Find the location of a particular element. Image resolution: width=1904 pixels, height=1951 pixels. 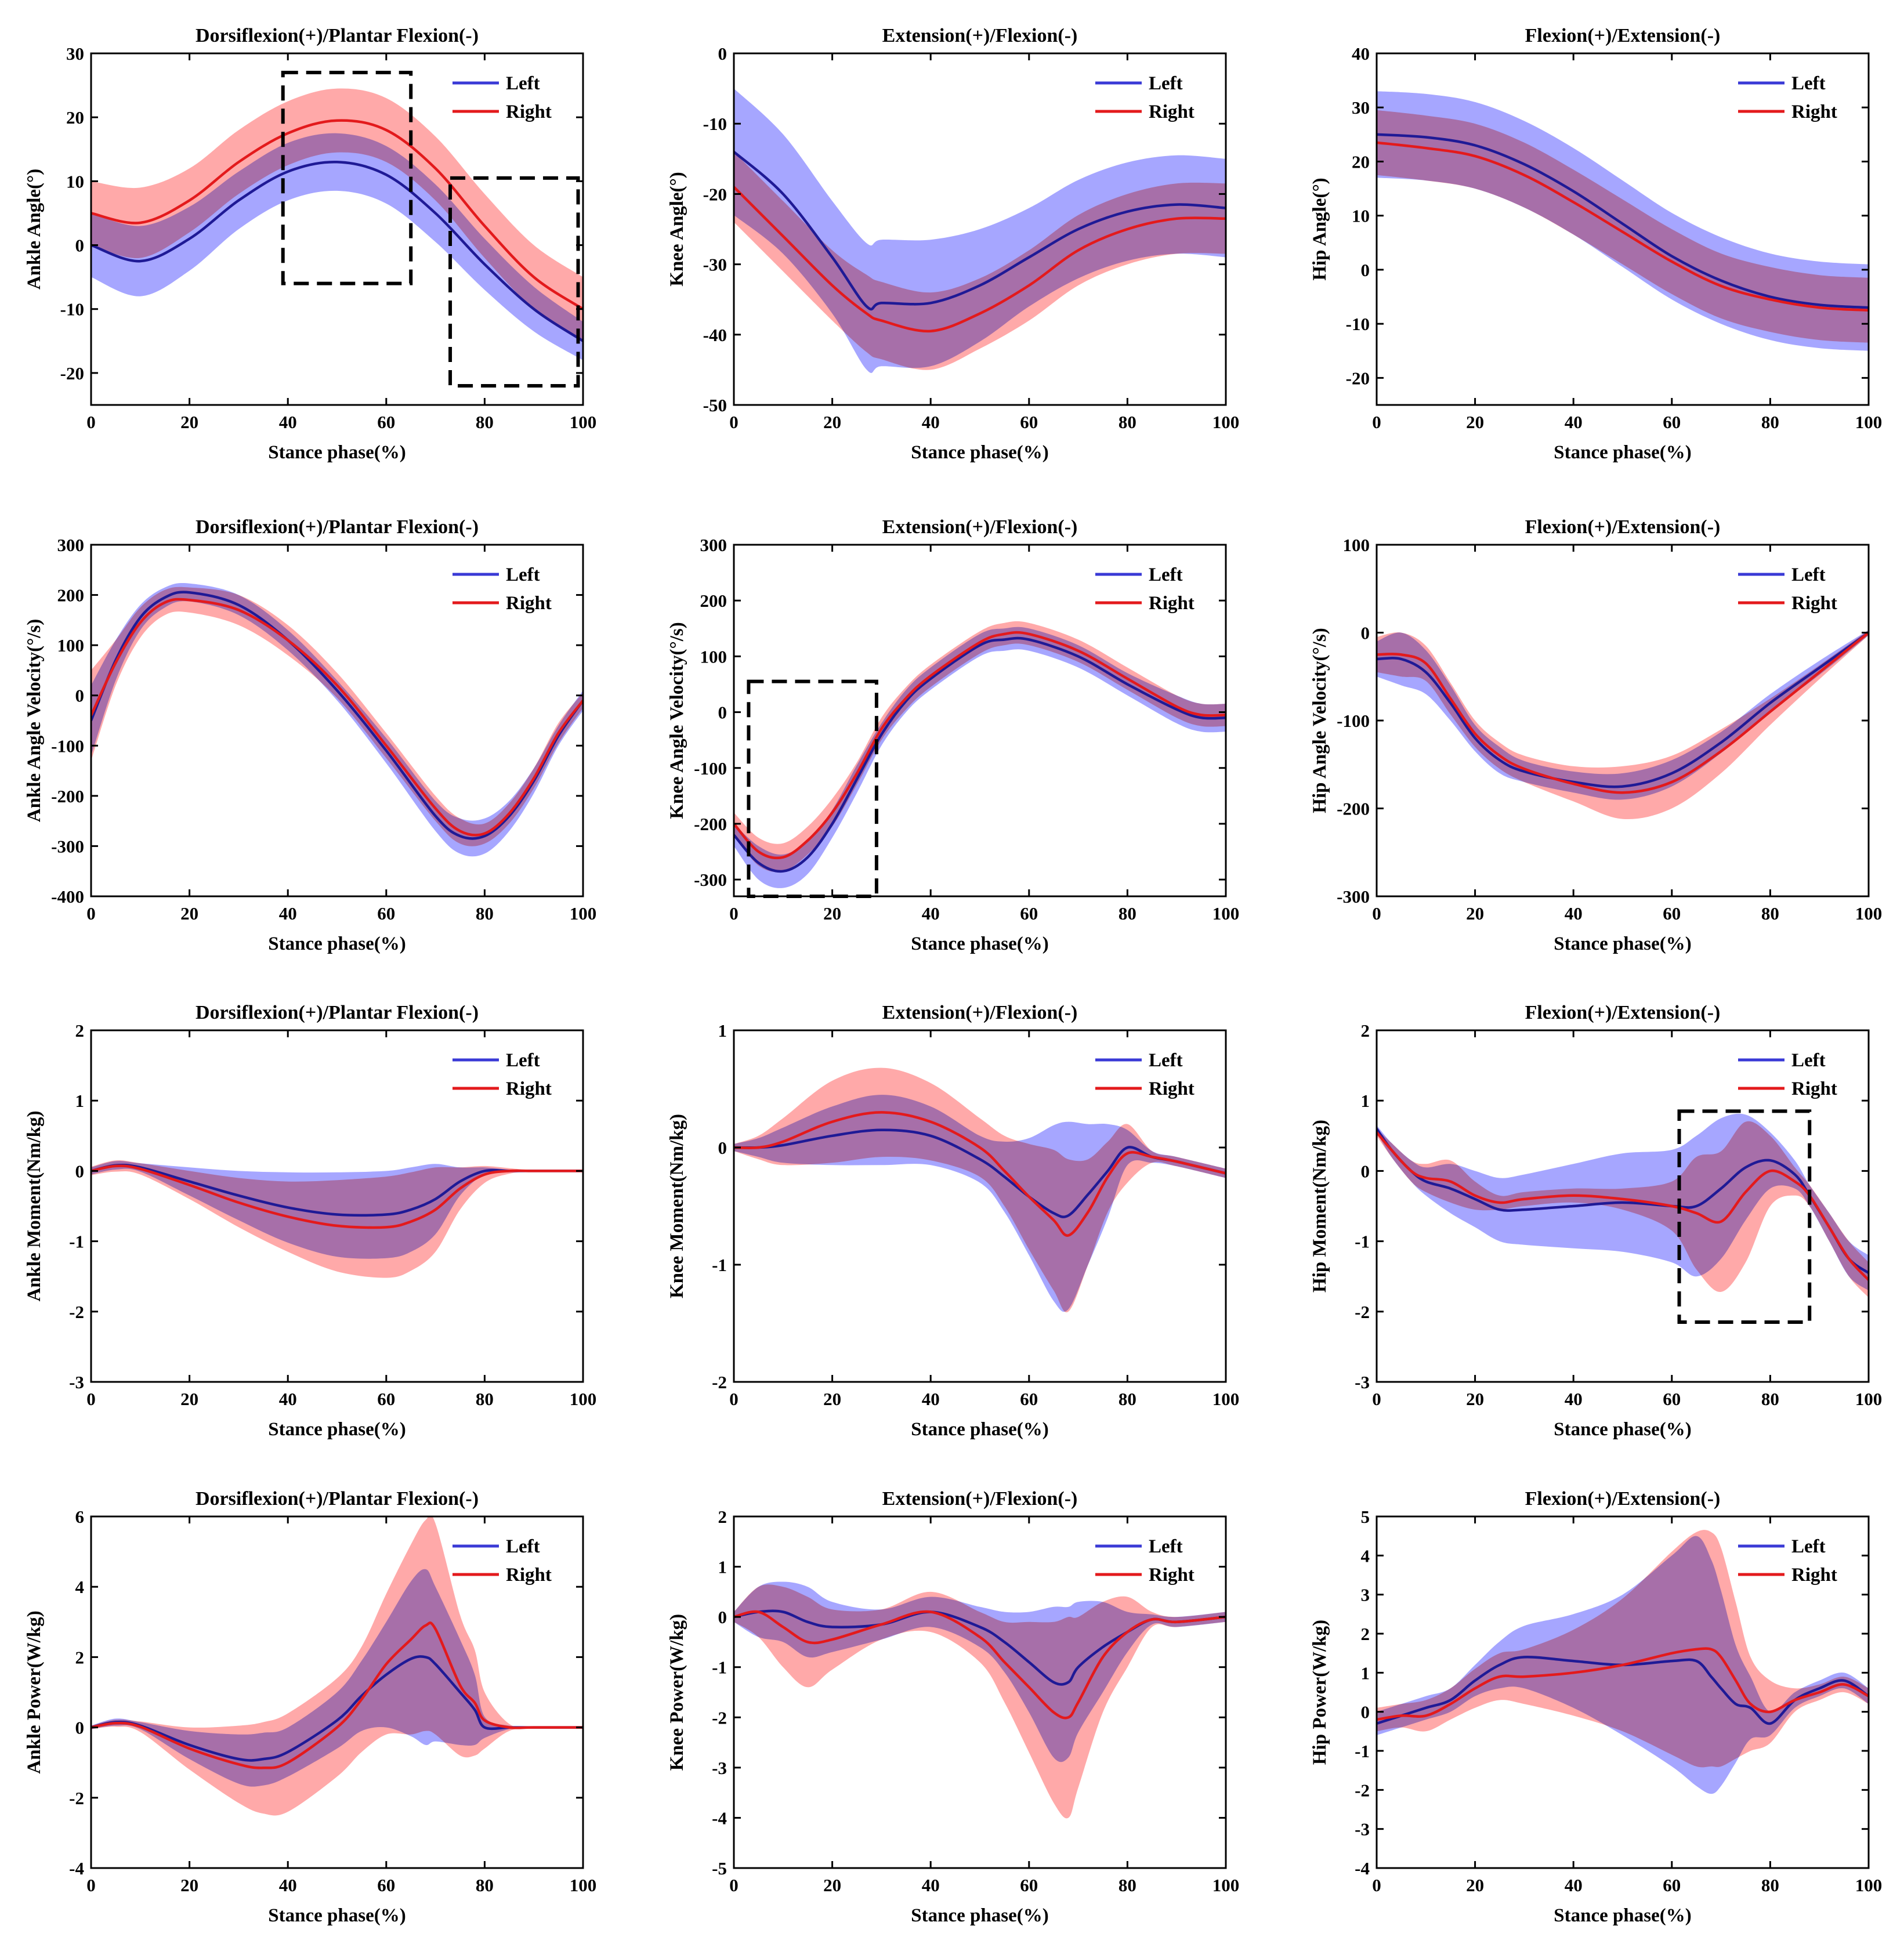

y-tick-label: -50 is located at coordinates (715, 405).